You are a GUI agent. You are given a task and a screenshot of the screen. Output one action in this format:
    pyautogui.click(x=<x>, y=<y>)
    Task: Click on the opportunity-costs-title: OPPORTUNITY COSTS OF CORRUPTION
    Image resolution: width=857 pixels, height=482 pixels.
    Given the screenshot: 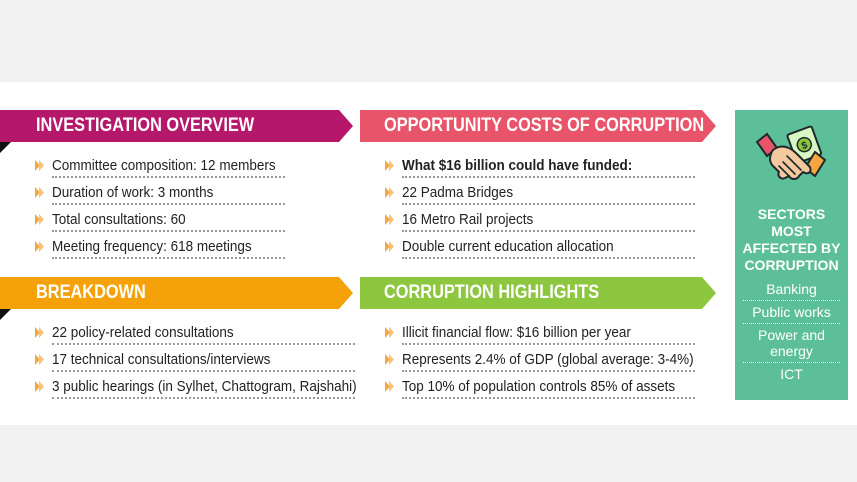 What is the action you would take?
    pyautogui.click(x=544, y=125)
    